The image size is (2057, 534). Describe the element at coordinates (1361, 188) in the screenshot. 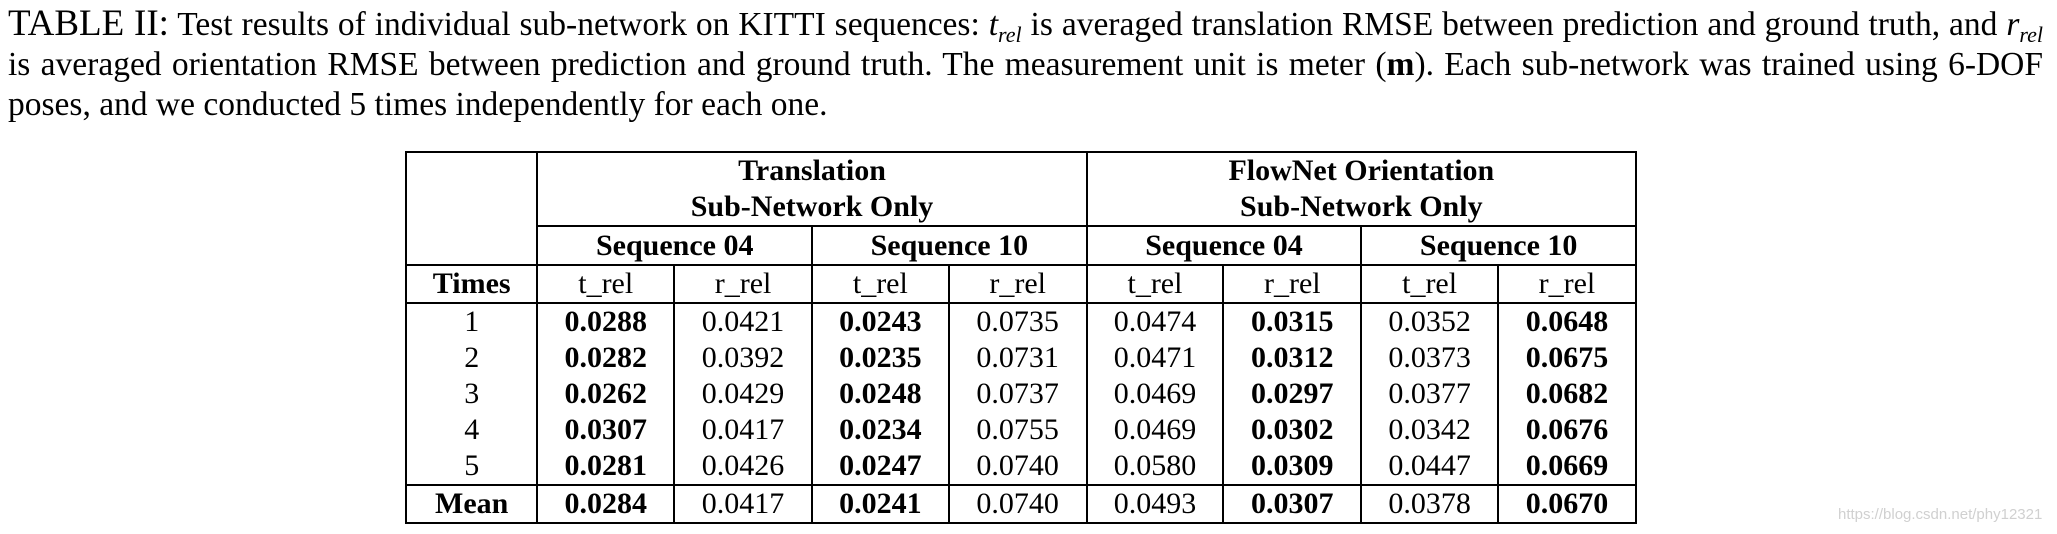

I see `group-header-flownet: FlowNet Orientation Sub-Network Only` at that location.